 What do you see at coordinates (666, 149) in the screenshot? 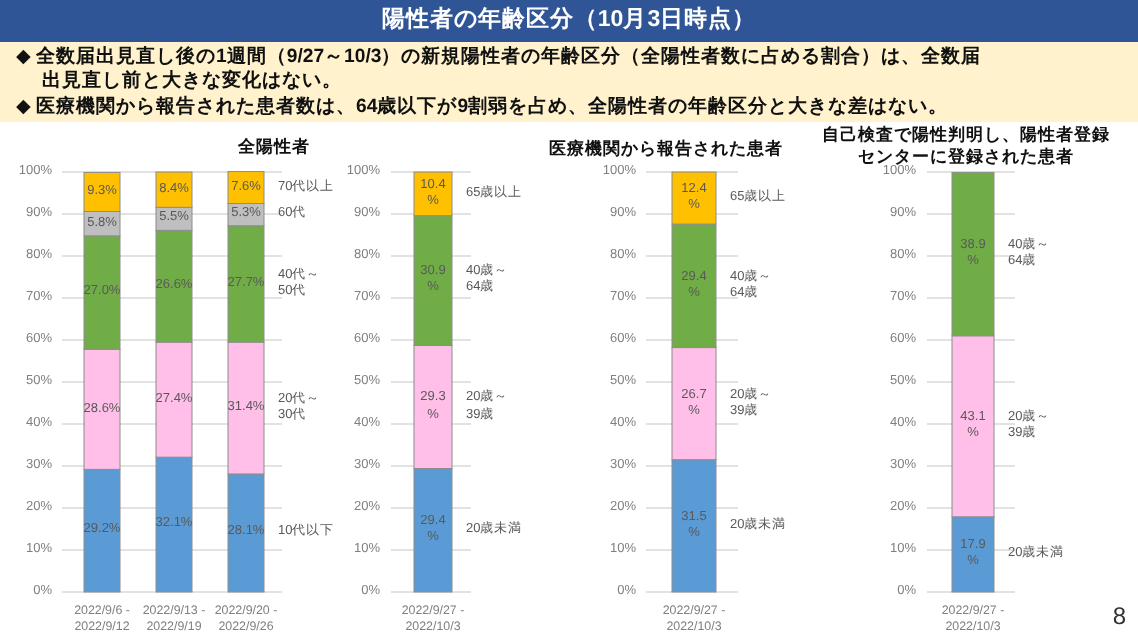
I see `chart-title: 医療機関から報告された患者` at bounding box center [666, 149].